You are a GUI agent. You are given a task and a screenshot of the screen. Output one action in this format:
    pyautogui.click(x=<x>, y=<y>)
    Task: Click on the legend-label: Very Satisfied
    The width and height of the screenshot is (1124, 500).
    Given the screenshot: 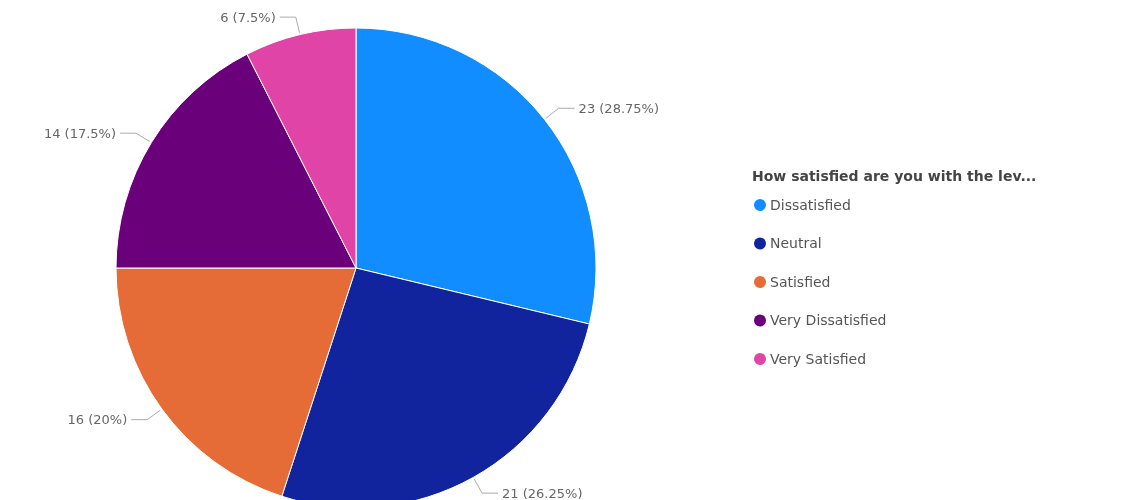 What is the action you would take?
    pyautogui.click(x=818, y=358)
    